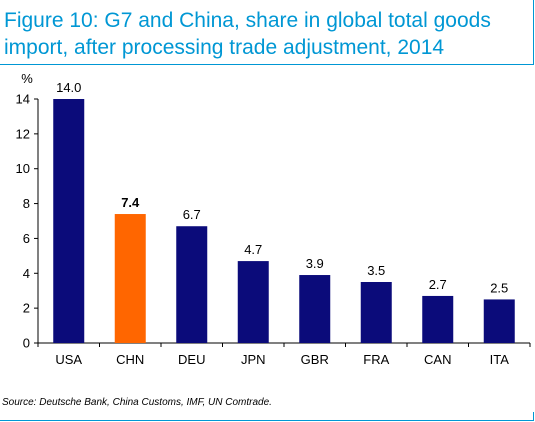  What do you see at coordinates (26, 273) in the screenshot?
I see `y-tick-label: 4` at bounding box center [26, 273].